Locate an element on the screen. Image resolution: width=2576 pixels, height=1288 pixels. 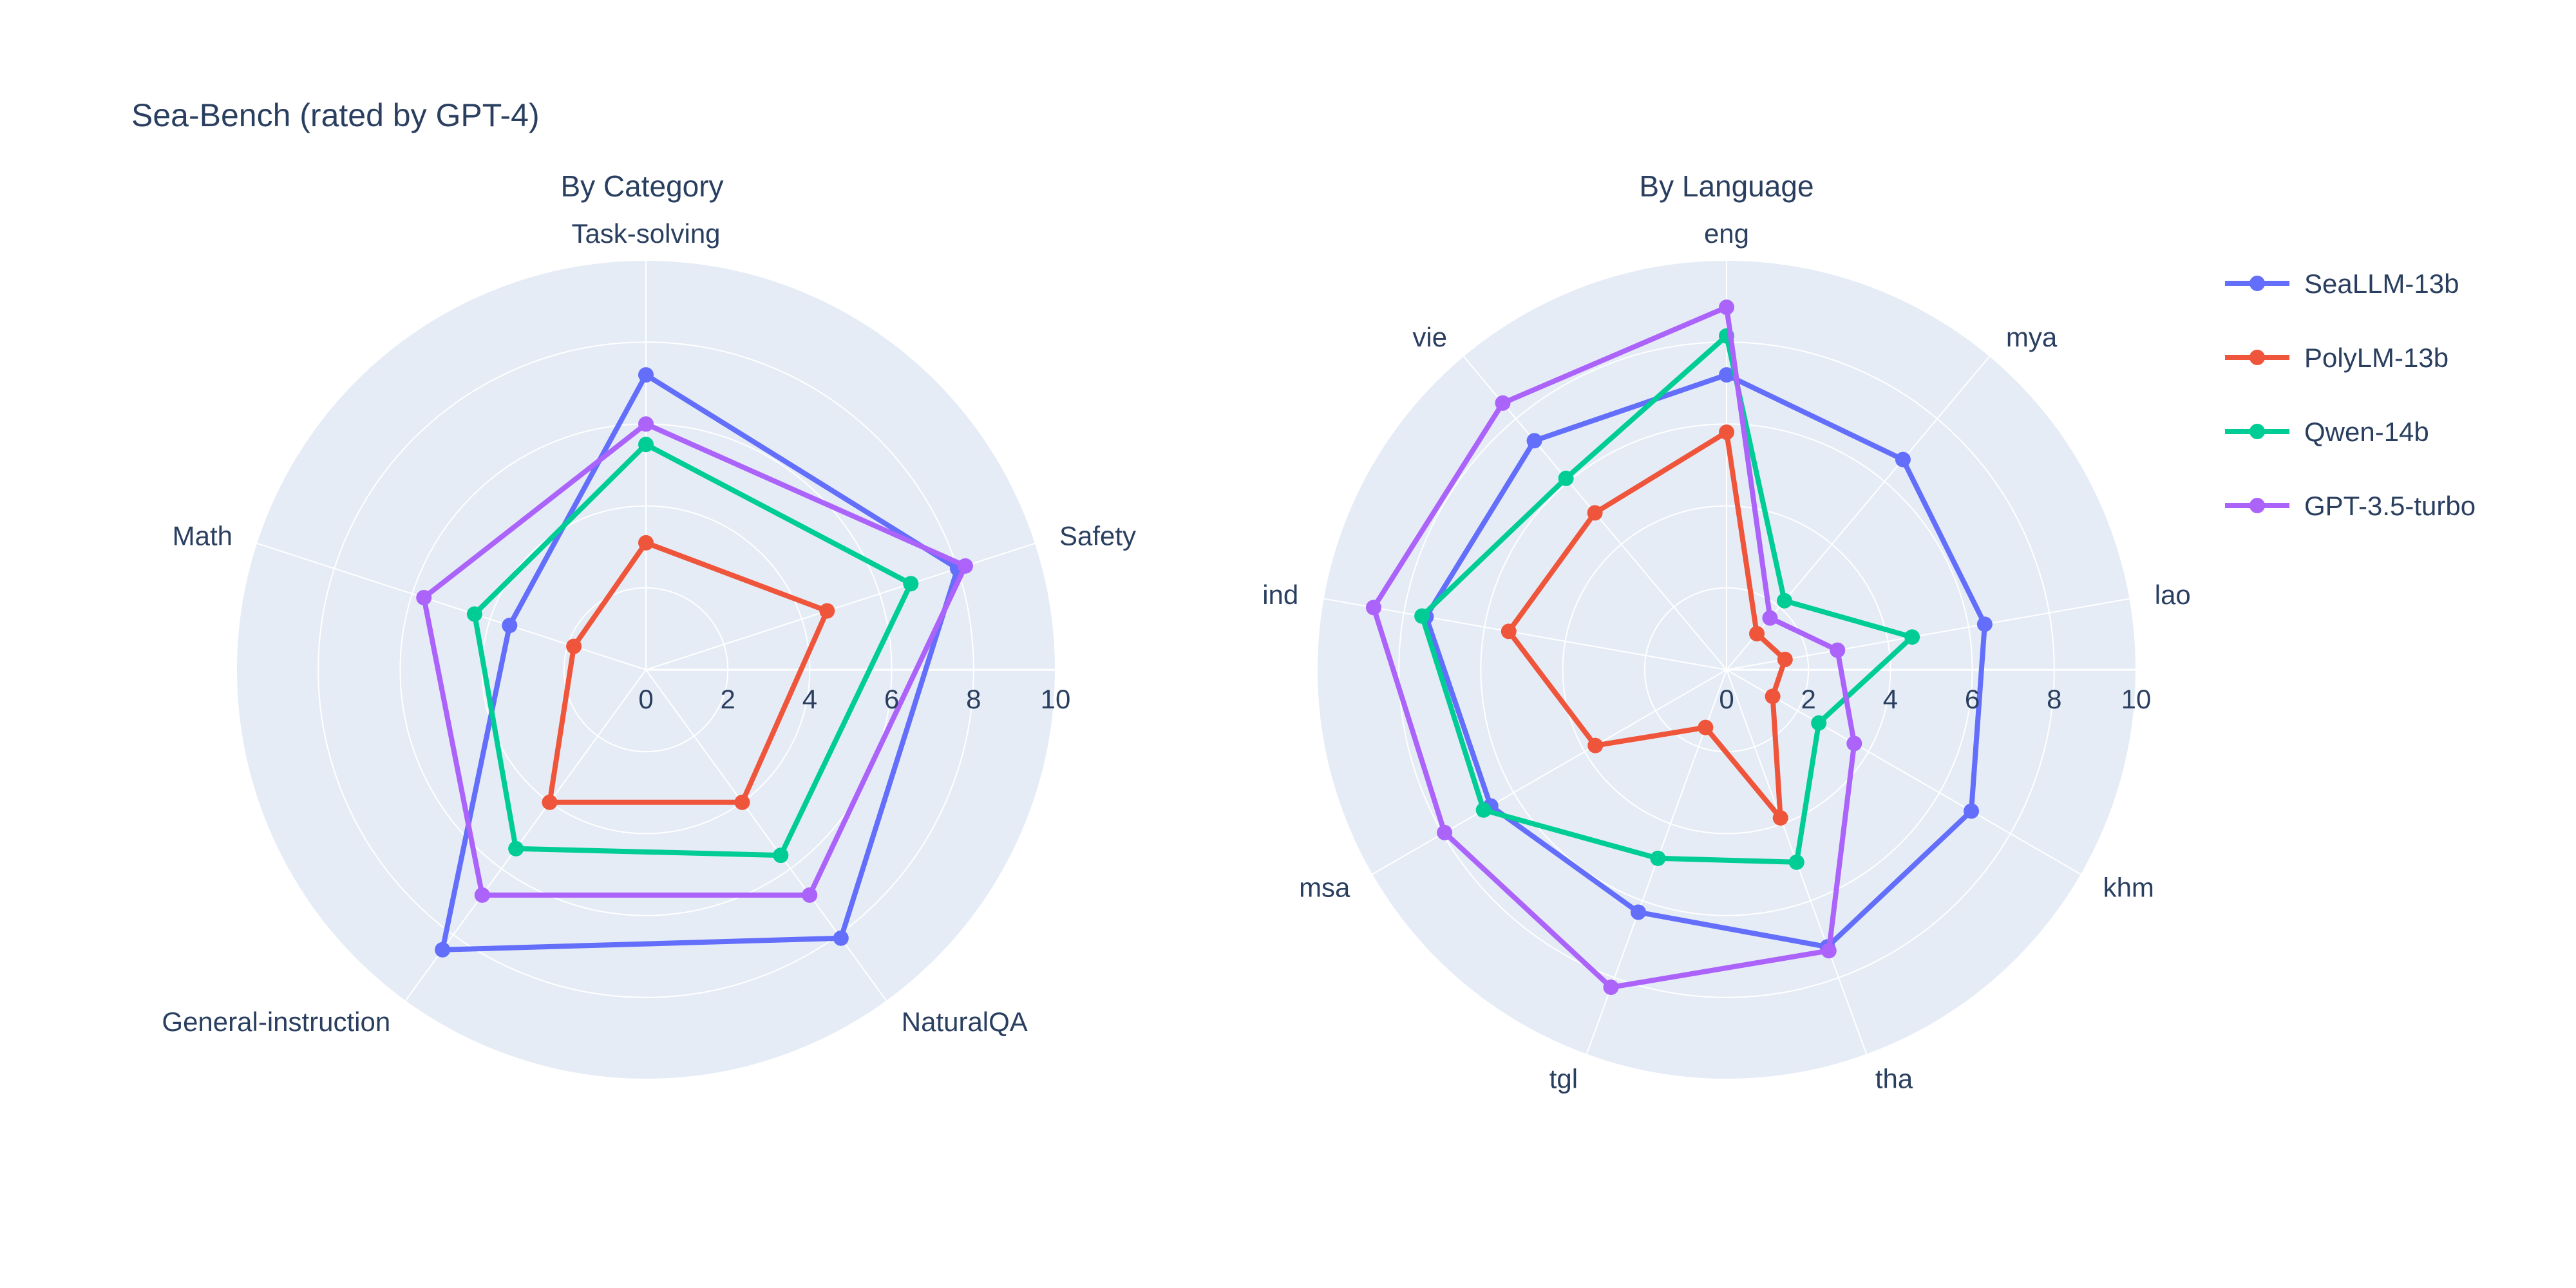
data-point-GPT-3.5-turbo-msa is located at coordinates (1445, 832).